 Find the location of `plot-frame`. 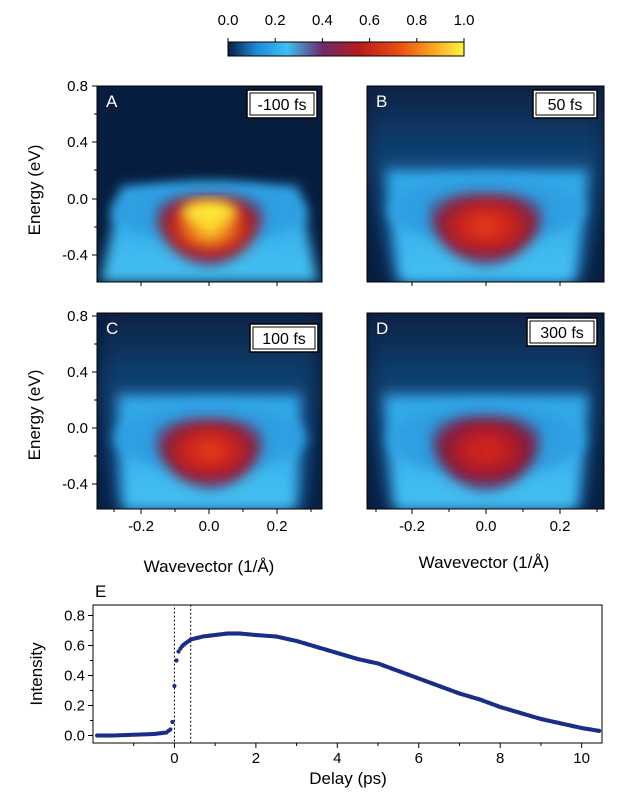

plot-frame is located at coordinates (347, 674).